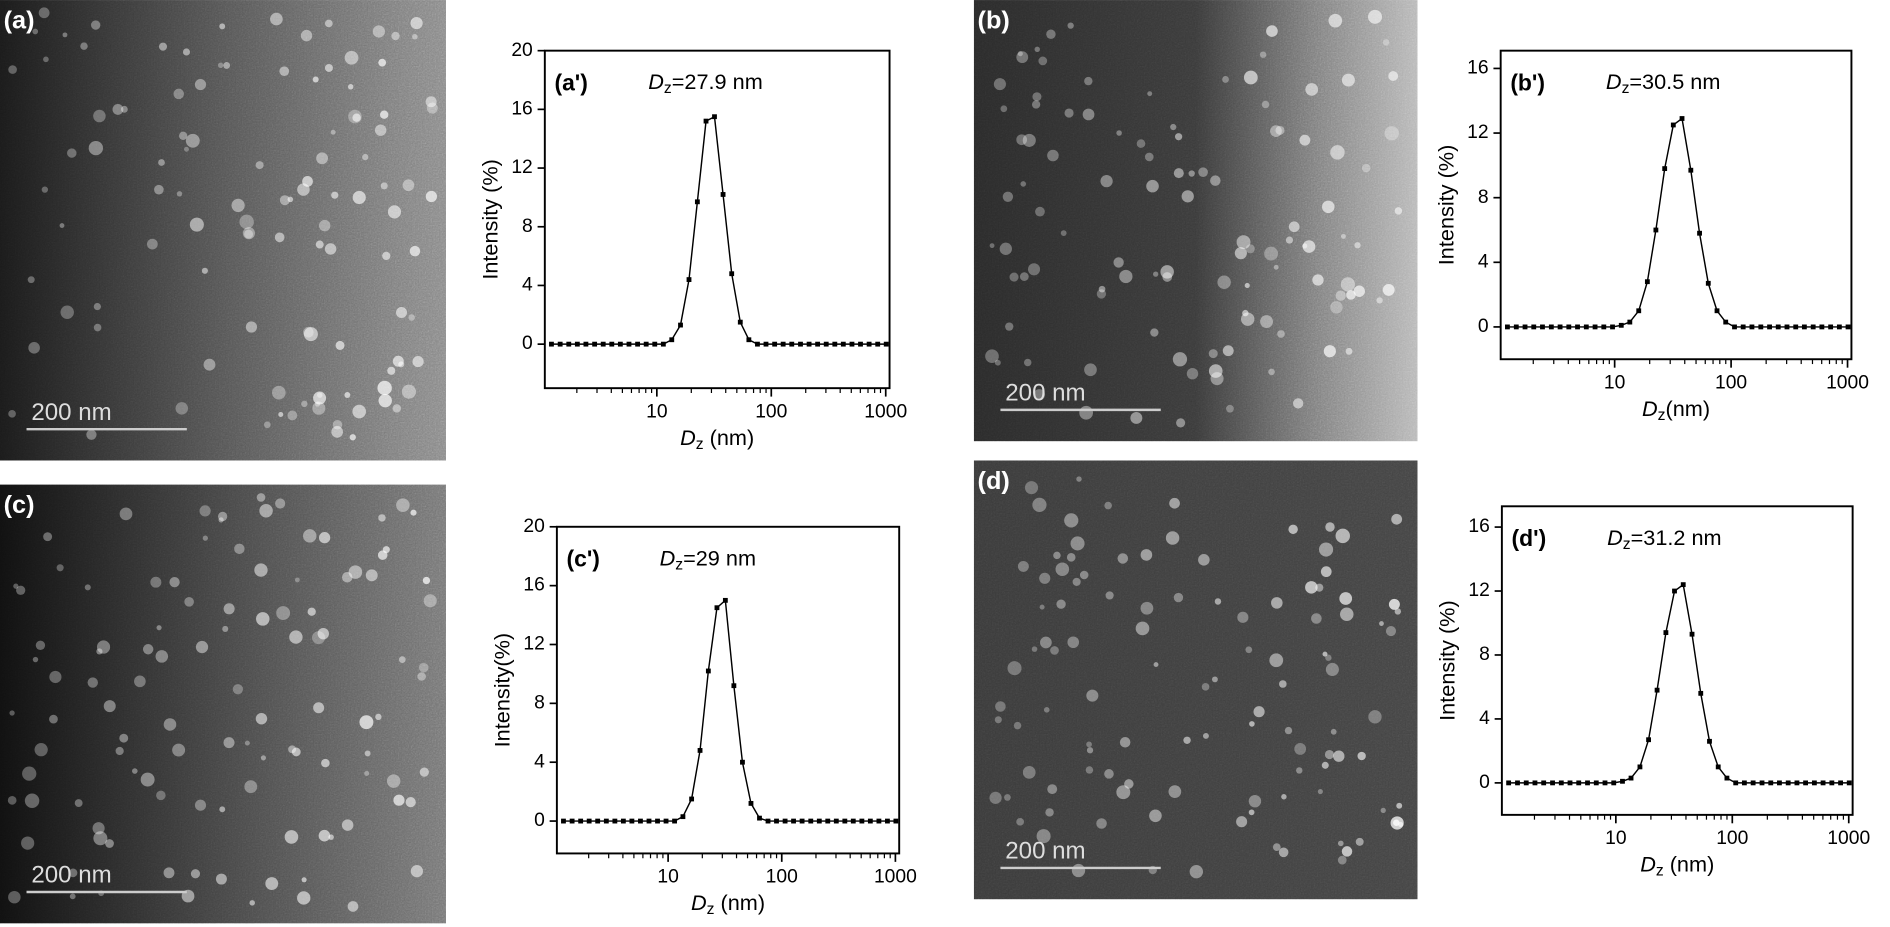 The image size is (1890, 927). What do you see at coordinates (1677, 865) in the screenshot?
I see `x-axis-label: Dz (nm)` at bounding box center [1677, 865].